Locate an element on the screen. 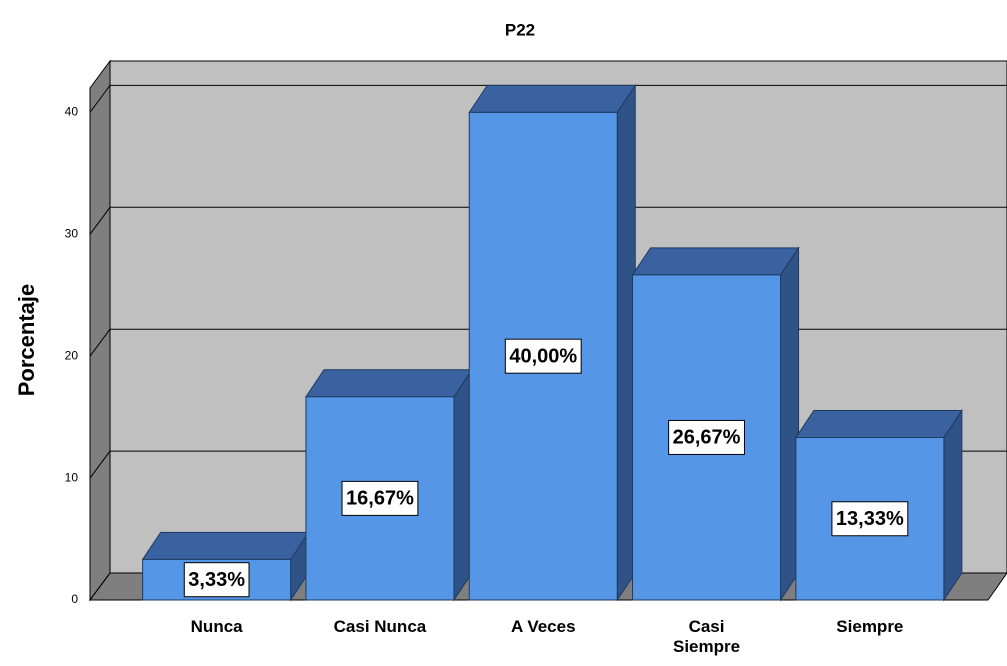  value-label: 16,67% is located at coordinates (380, 499).